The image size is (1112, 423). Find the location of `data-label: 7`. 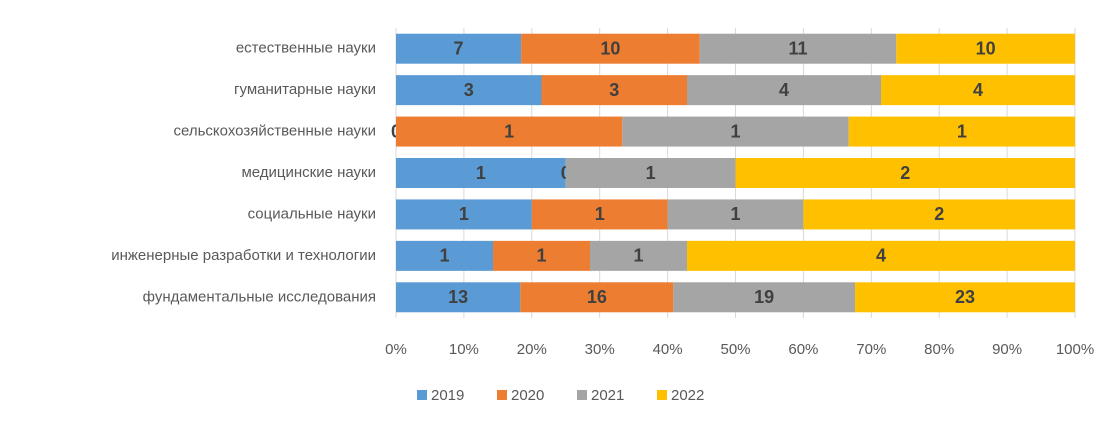

data-label: 7 is located at coordinates (459, 48).